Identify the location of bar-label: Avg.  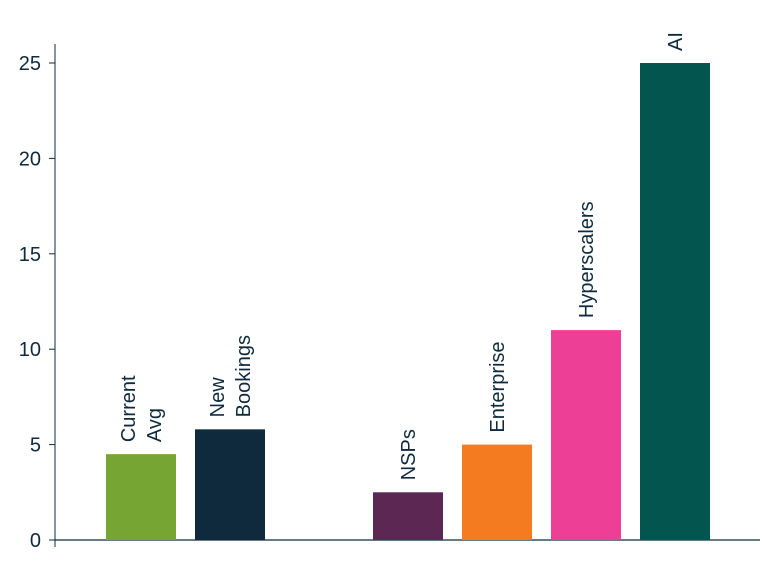
(155, 425).